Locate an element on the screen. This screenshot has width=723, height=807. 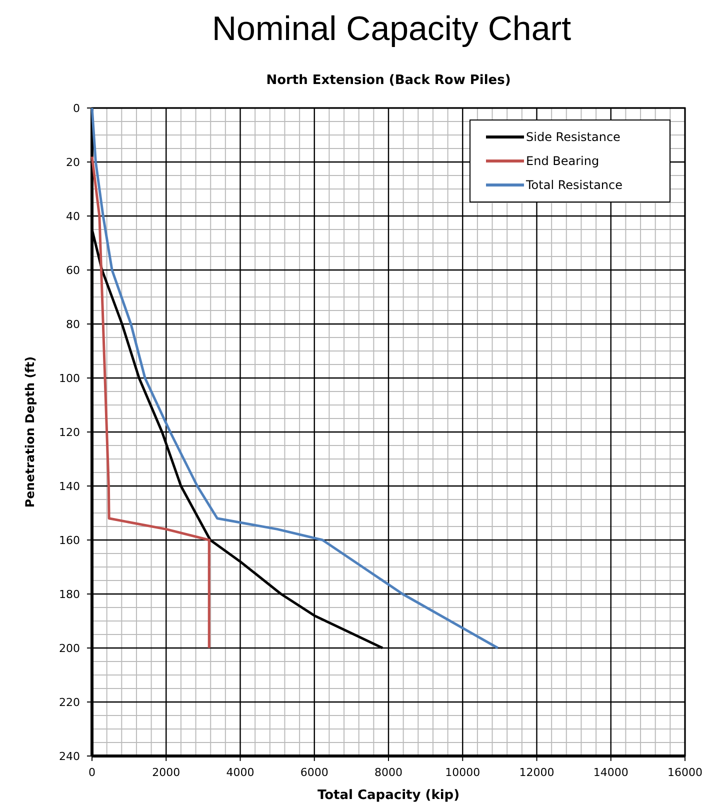
y-tick-label: 60 is located at coordinates (73, 270).